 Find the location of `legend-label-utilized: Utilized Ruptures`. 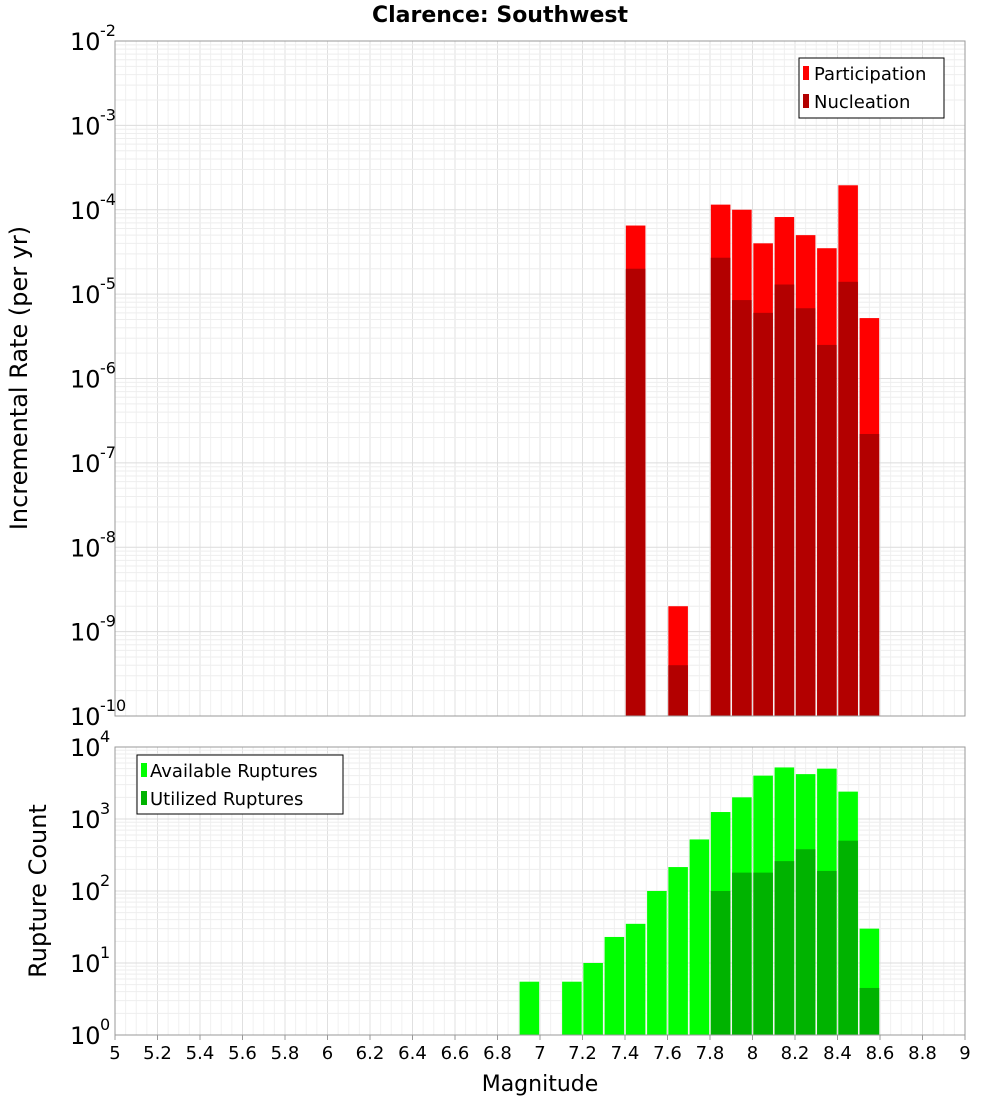

legend-label-utilized: Utilized Ruptures is located at coordinates (226, 799).